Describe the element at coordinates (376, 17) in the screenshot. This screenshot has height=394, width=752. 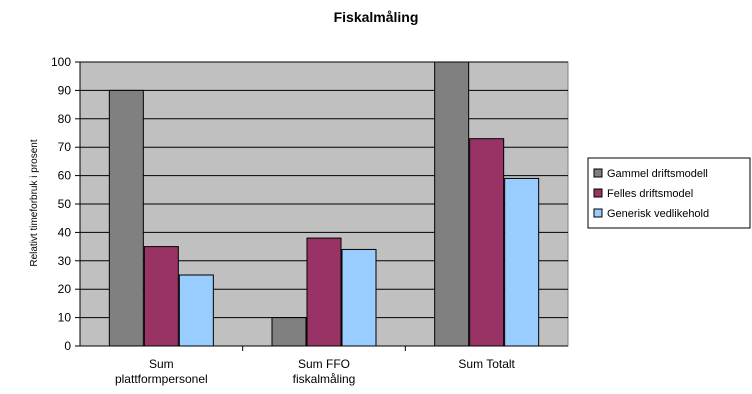
I see `chart-title: Fiskalmåling` at that location.